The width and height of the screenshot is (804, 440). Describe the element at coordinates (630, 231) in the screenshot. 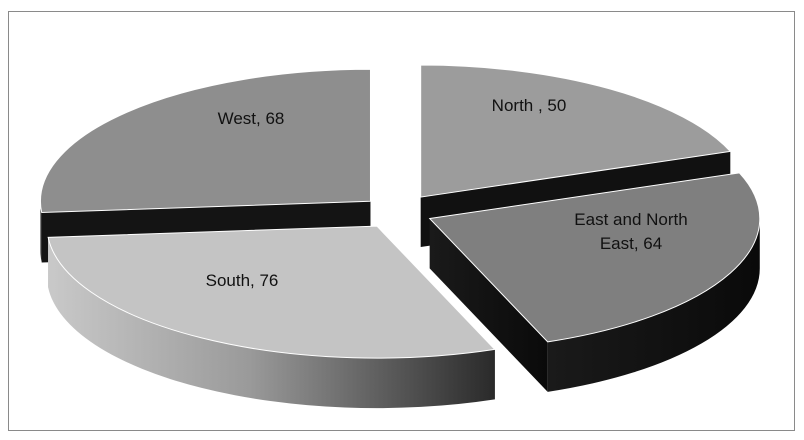

I see `data-label-east-and-north-east: East and North East, 64` at that location.